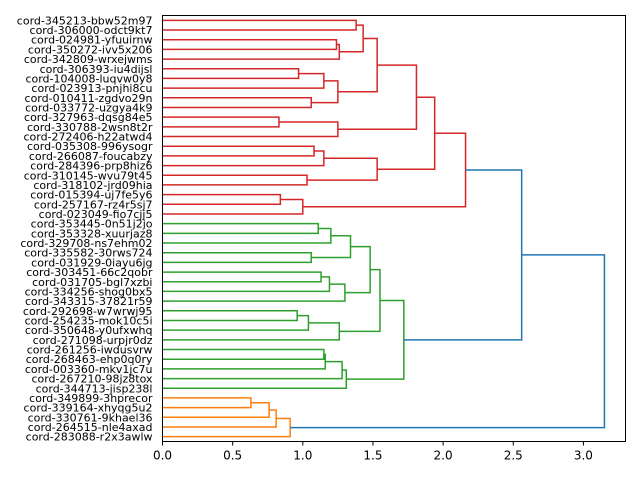  Describe the element at coordinates (91, 195) in the screenshot. I see `leaf-label: cord-015394-uj7fe5y6` at that location.